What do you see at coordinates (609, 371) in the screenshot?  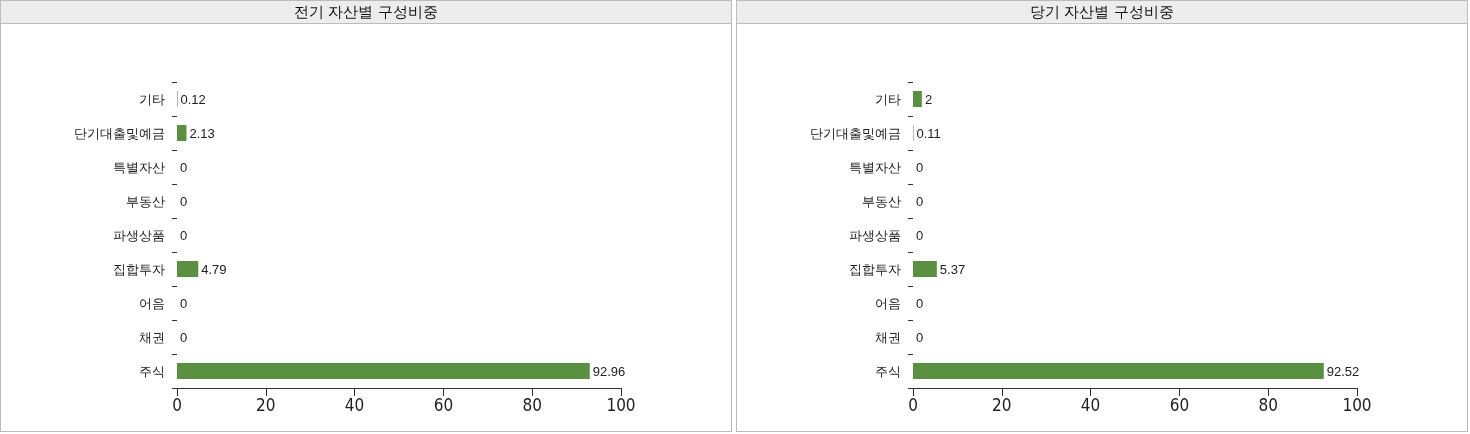 I see `data-label: 92.96` at bounding box center [609, 371].